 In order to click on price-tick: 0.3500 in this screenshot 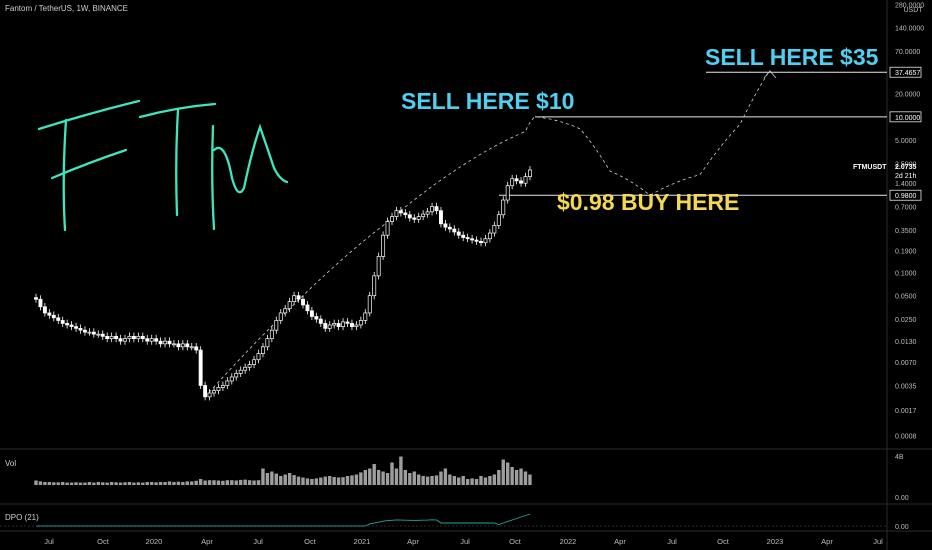, I will do `click(906, 231)`.